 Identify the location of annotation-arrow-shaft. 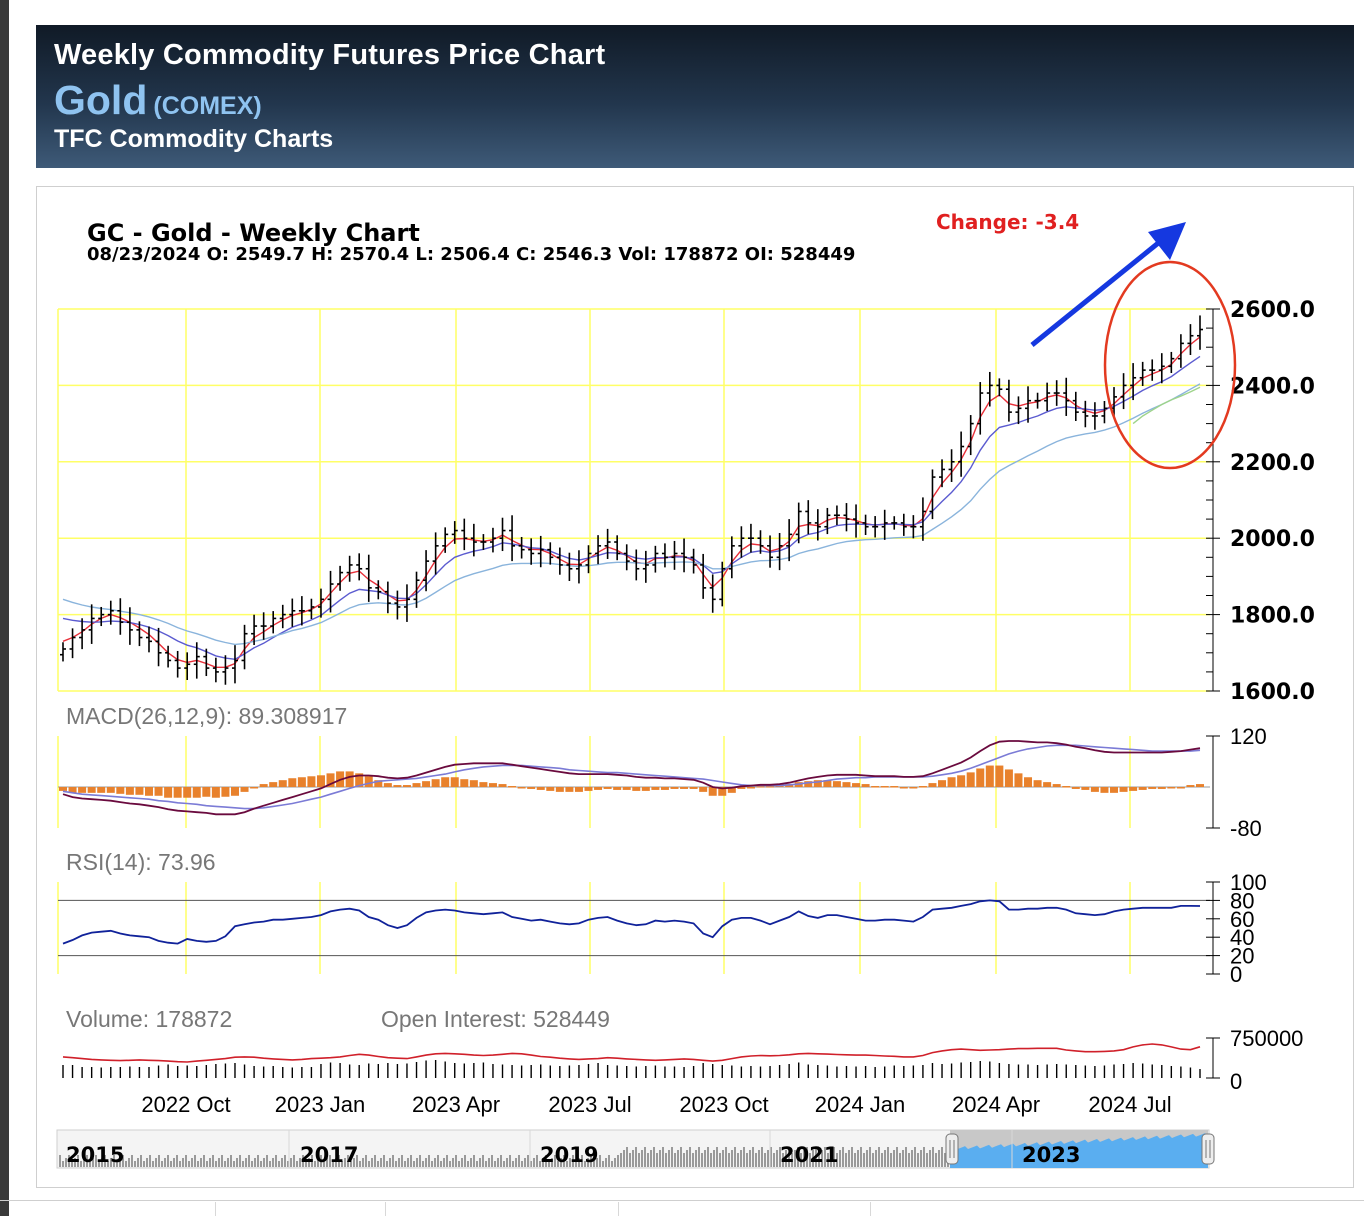
(1097, 292).